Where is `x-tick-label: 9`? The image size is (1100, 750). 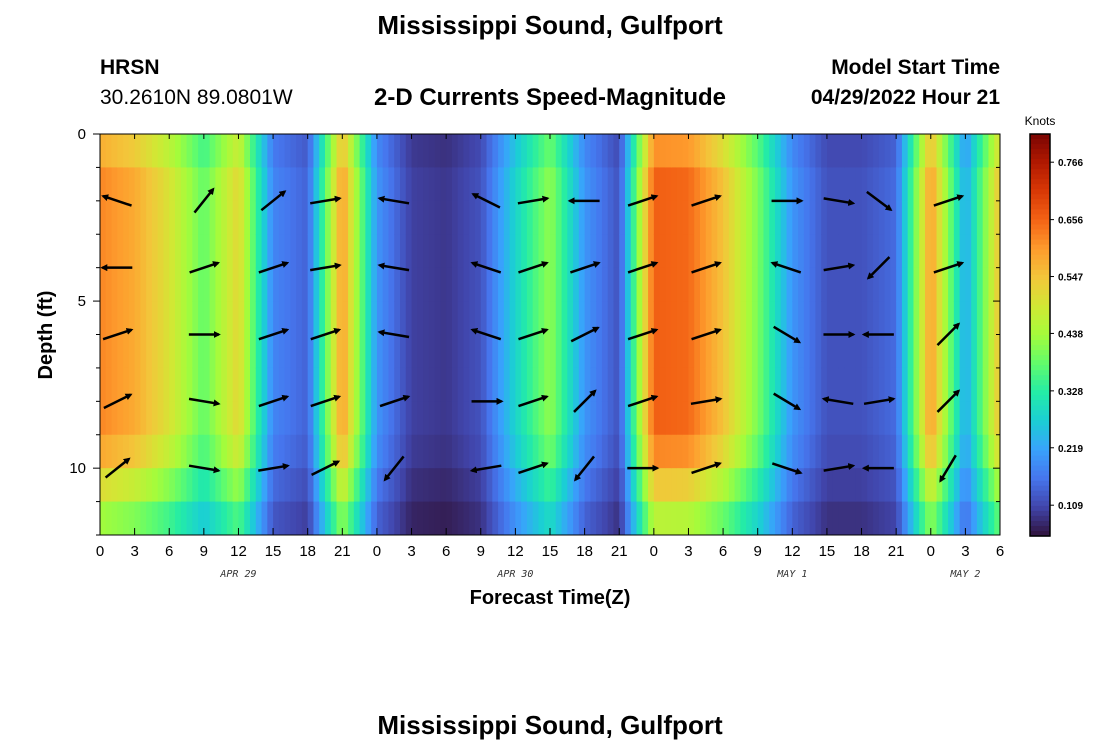 x-tick-label: 9 is located at coordinates (758, 551).